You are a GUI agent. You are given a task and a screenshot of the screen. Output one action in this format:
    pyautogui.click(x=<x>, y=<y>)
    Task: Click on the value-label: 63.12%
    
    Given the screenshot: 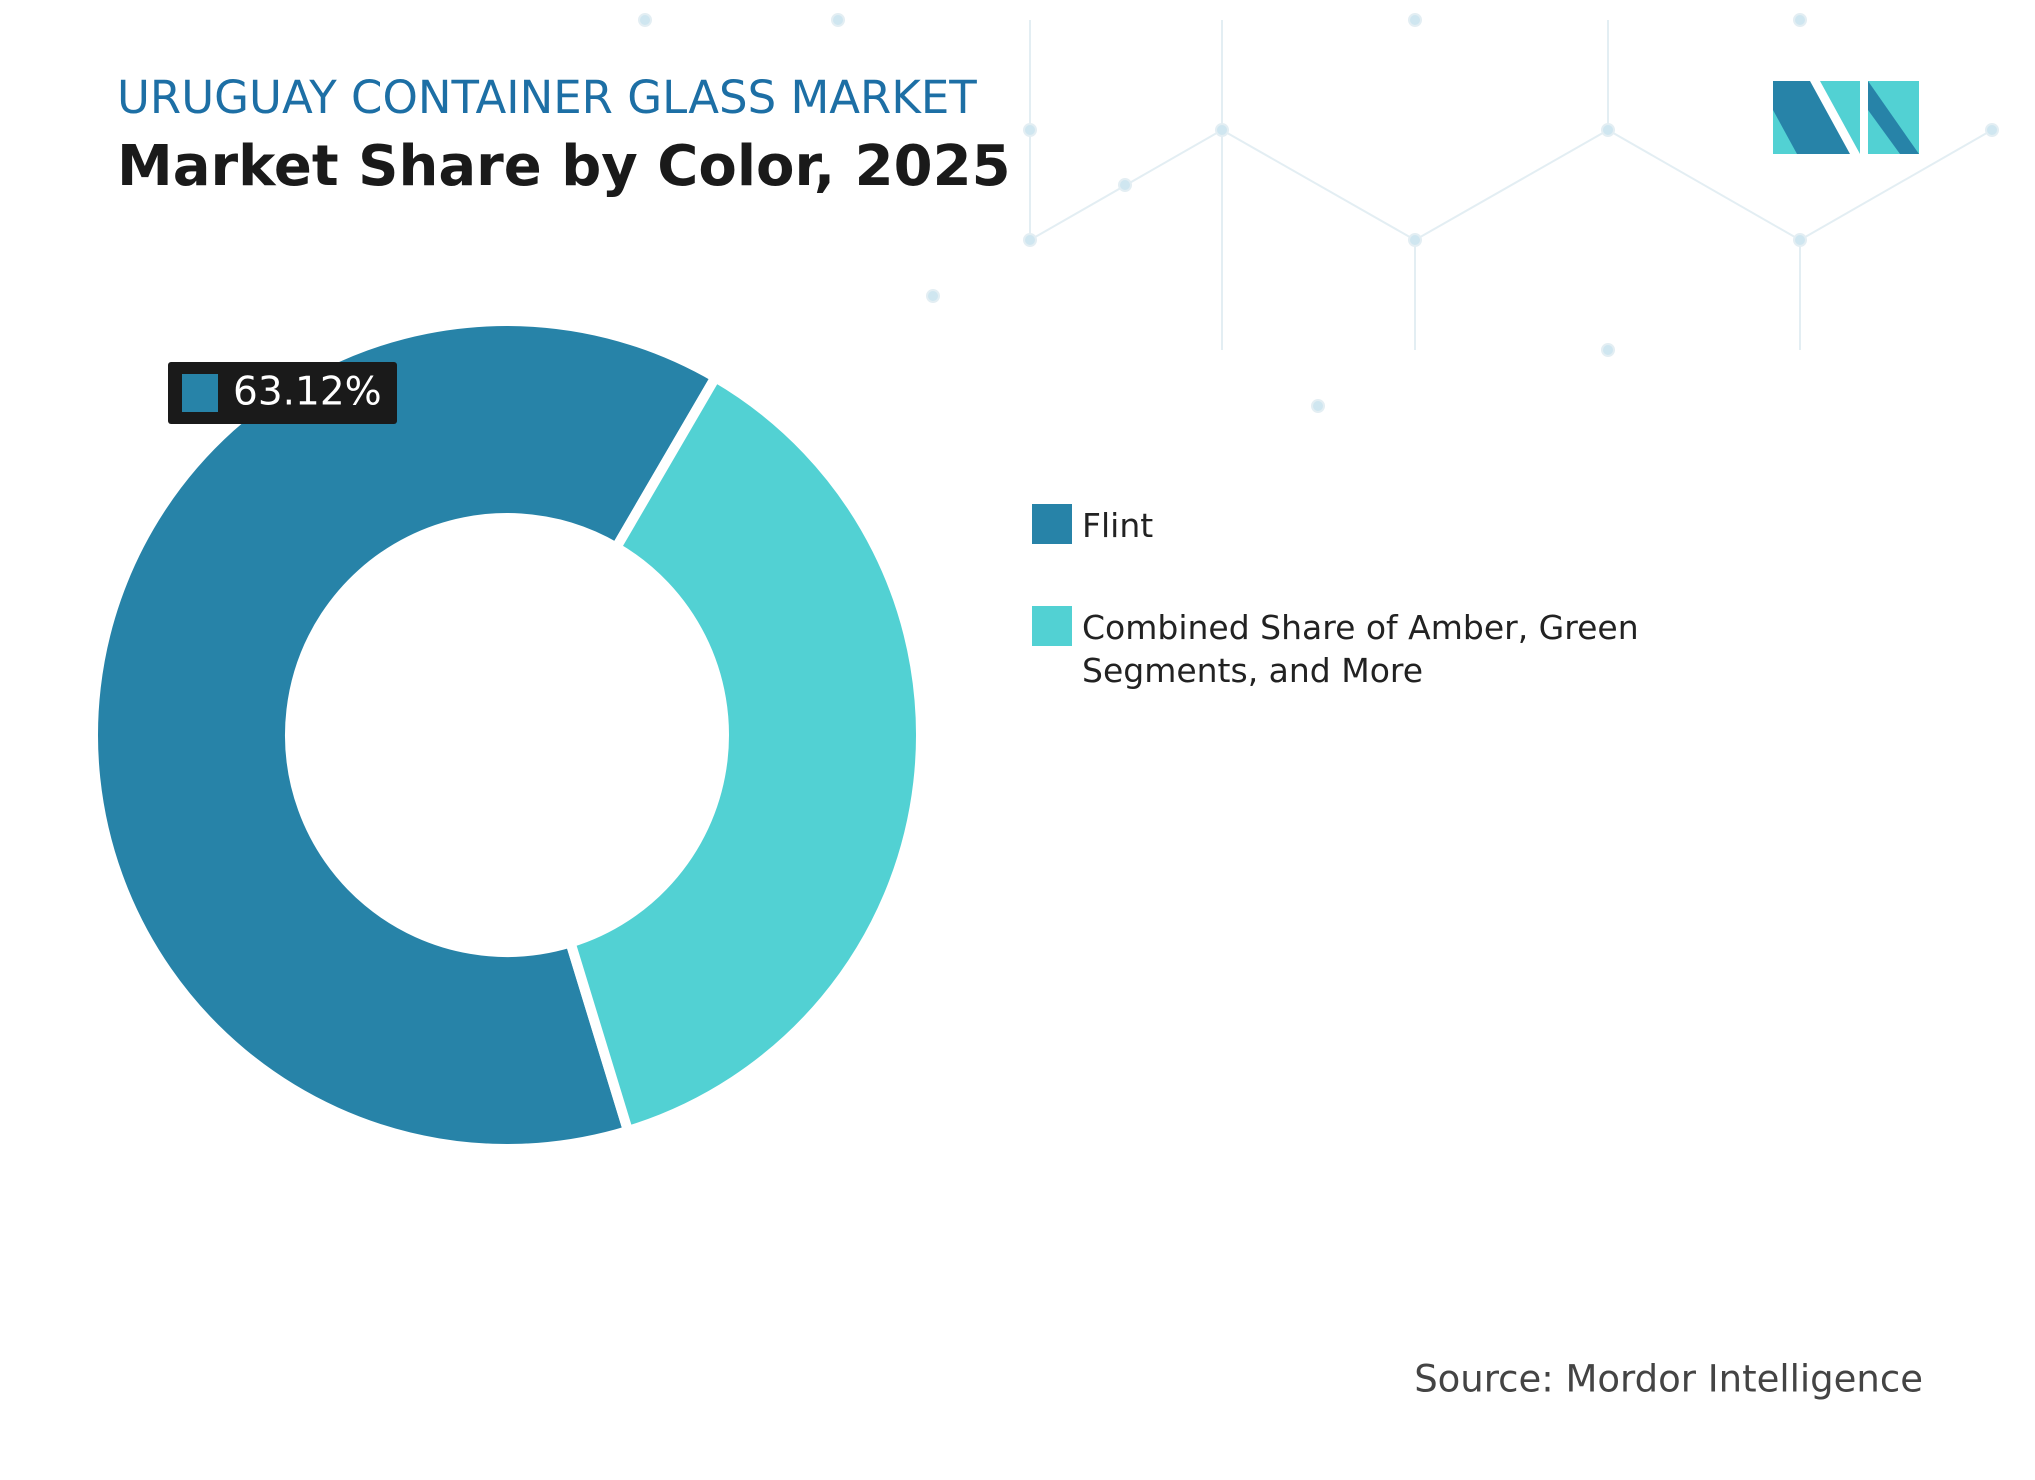 What is the action you would take?
    pyautogui.click(x=282, y=393)
    